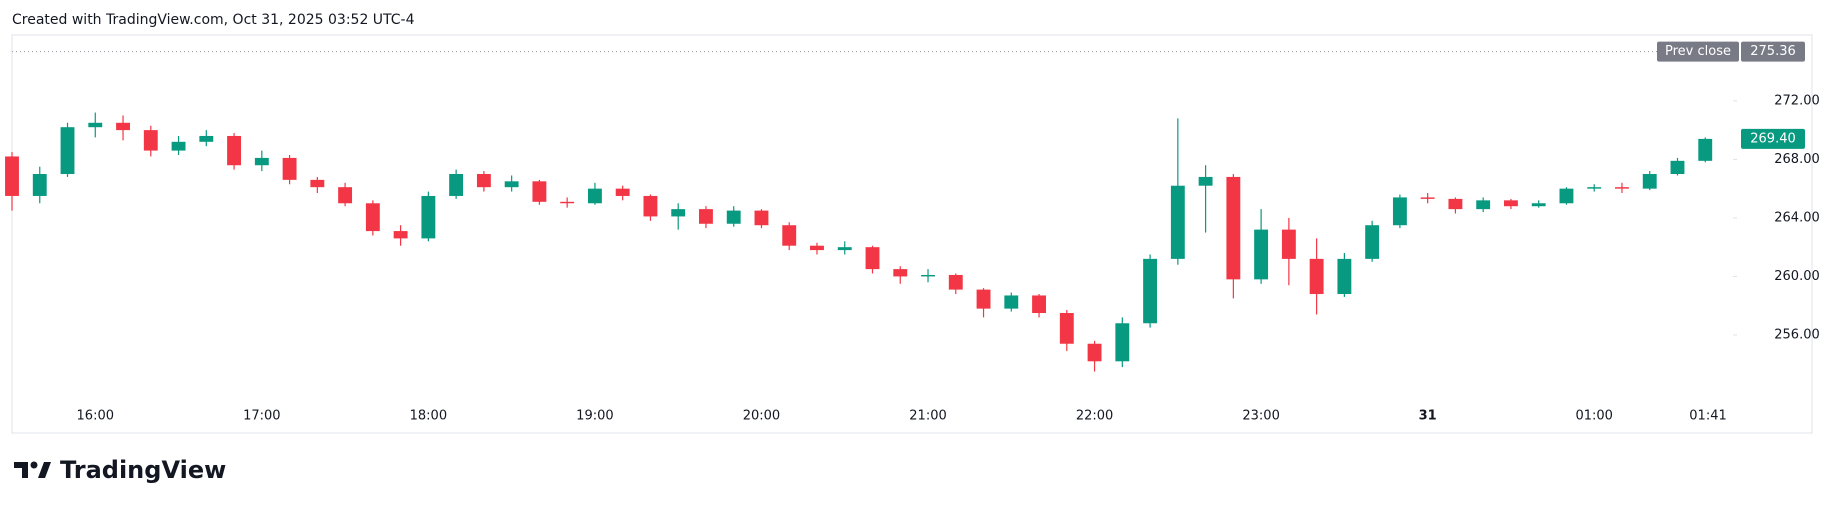 The image size is (1826, 509). I want to click on last-price-value: 269.40, so click(1773, 138).